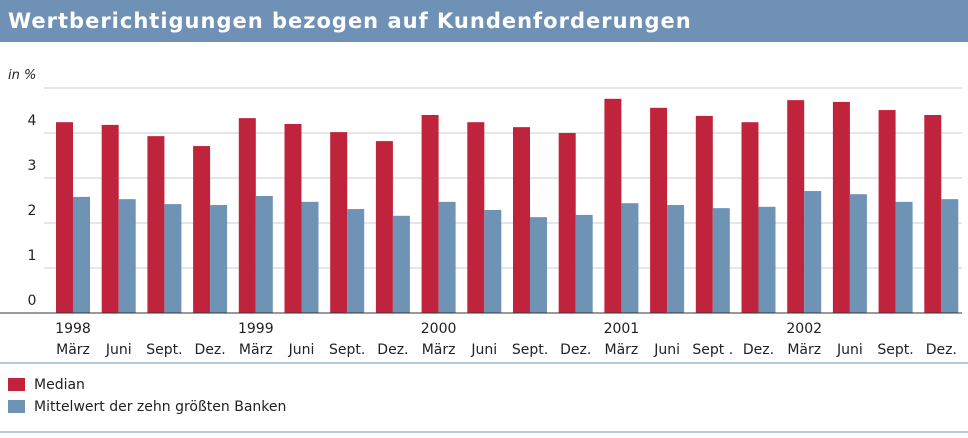 Image resolution: width=968 pixels, height=438 pixels. I want to click on y-tick-label: 1, so click(32, 256).